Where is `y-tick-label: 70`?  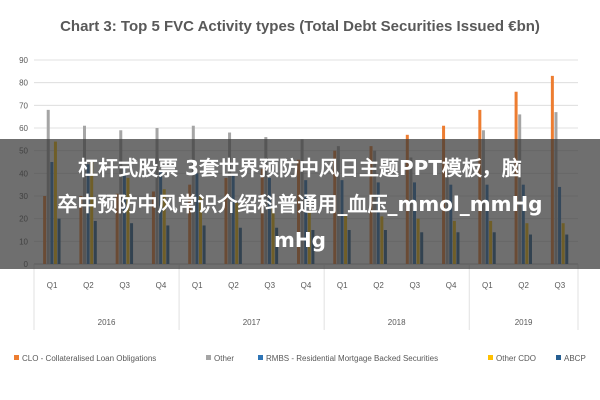
y-tick-label: 70 is located at coordinates (23, 105).